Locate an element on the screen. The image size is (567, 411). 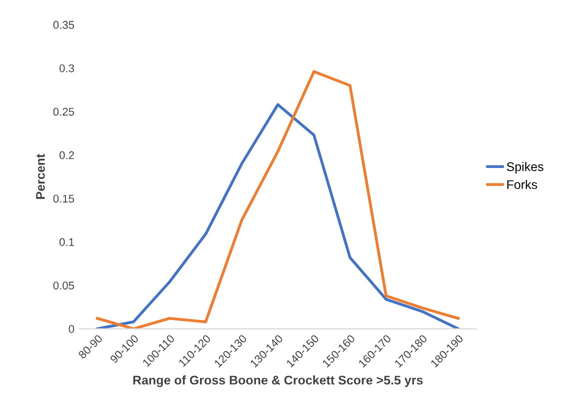
y-tick-label: 0.35 is located at coordinates (63, 24).